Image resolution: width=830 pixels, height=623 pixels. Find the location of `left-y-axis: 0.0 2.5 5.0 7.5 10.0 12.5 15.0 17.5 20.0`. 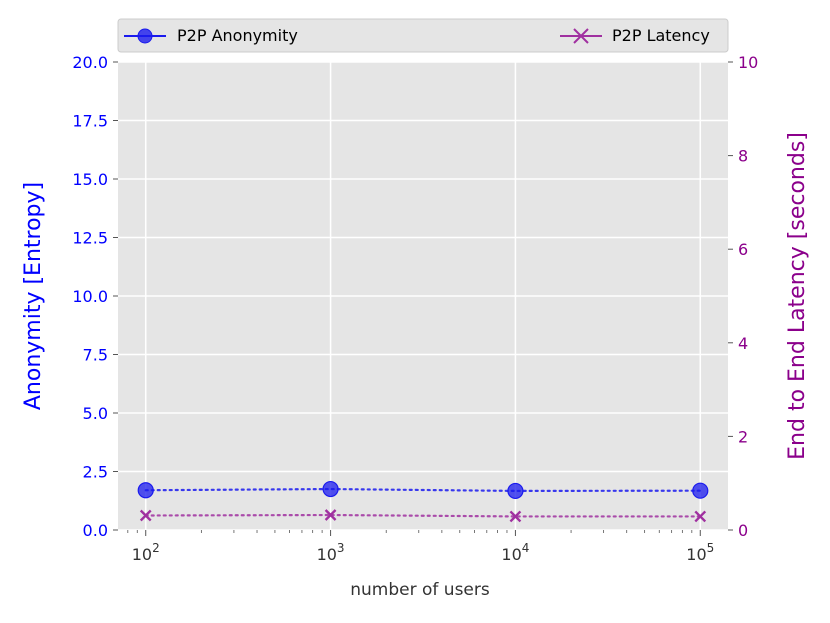

left-y-axis: 0.0 2.5 5.0 7.5 10.0 12.5 15.0 17.5 20.0 is located at coordinates (95, 296).